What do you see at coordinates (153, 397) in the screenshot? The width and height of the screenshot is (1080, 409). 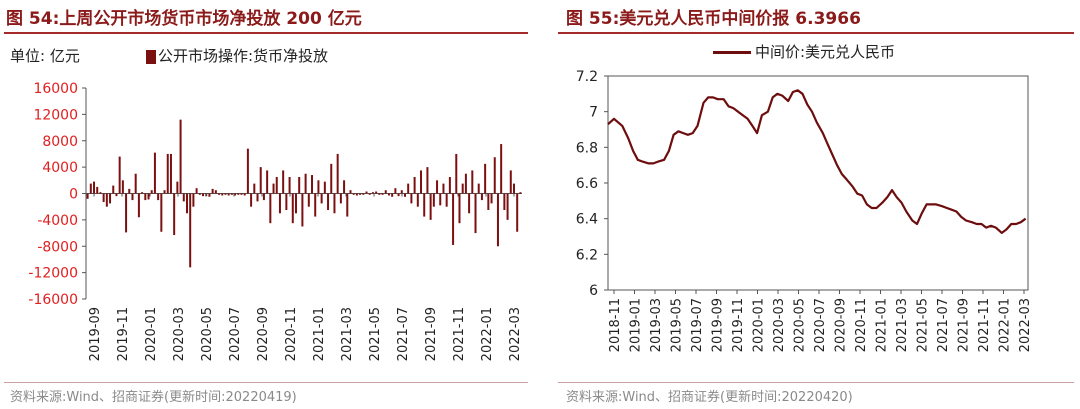 I see `source-note: 资料来源:Wind、招商证券(更新时间:20220419)` at bounding box center [153, 397].